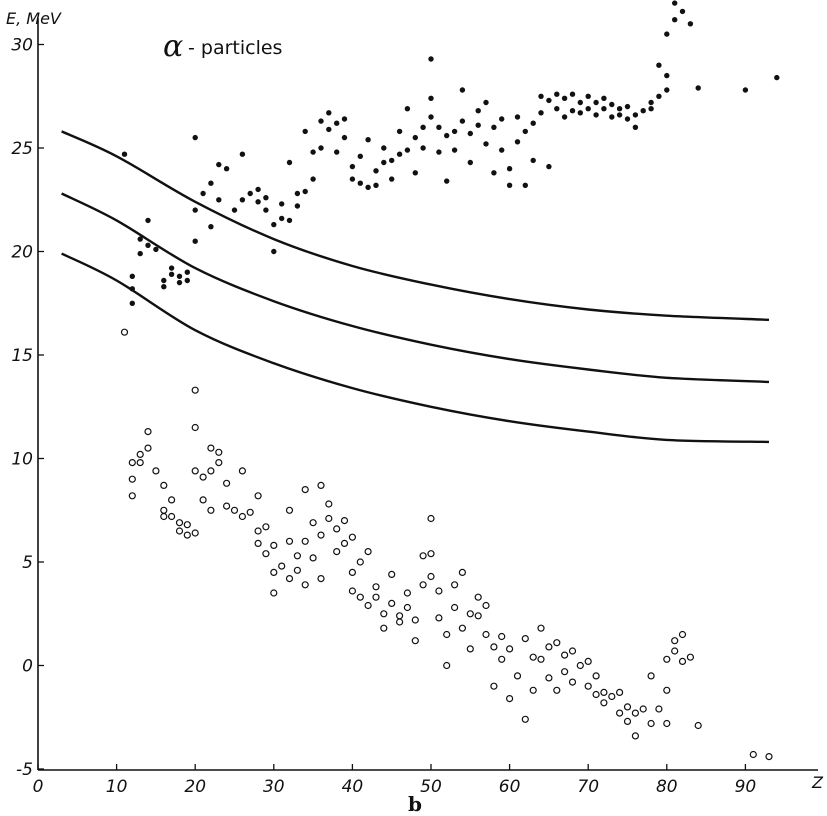  I want to click on annotation-alpha-symbol: α, so click(173, 46).